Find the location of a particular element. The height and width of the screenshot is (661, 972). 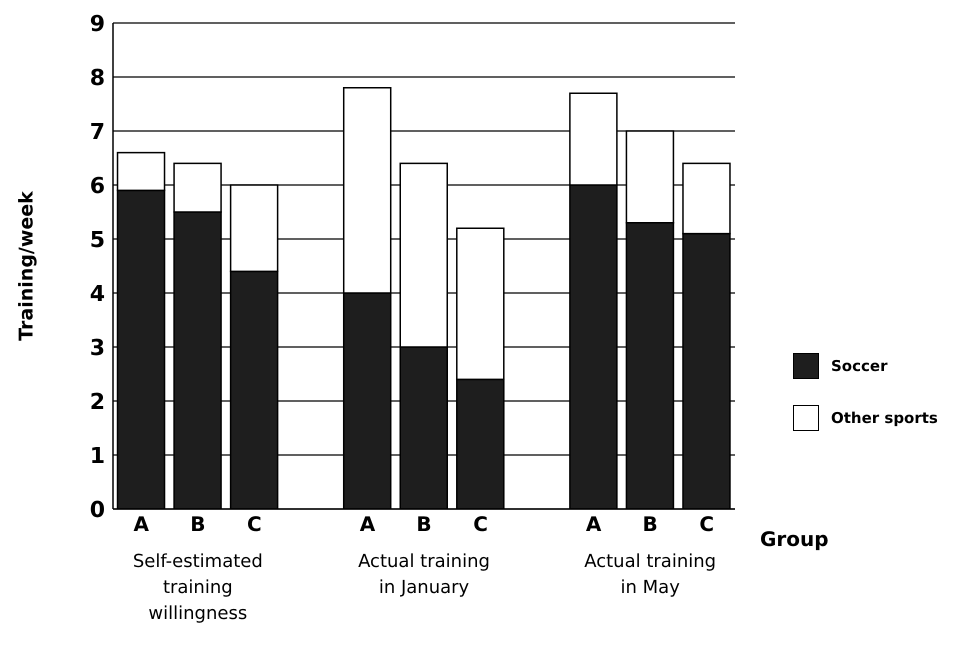

y-axis-title: Training/week is located at coordinates (27, 265).